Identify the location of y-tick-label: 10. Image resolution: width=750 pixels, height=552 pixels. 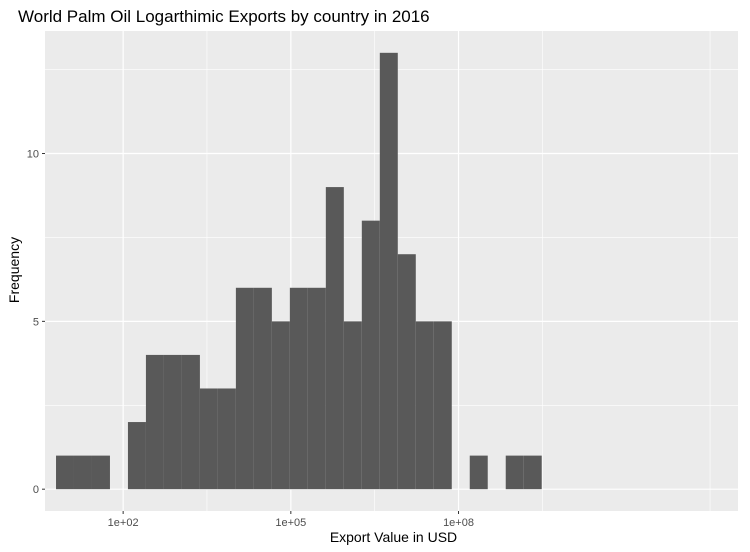
(33, 155).